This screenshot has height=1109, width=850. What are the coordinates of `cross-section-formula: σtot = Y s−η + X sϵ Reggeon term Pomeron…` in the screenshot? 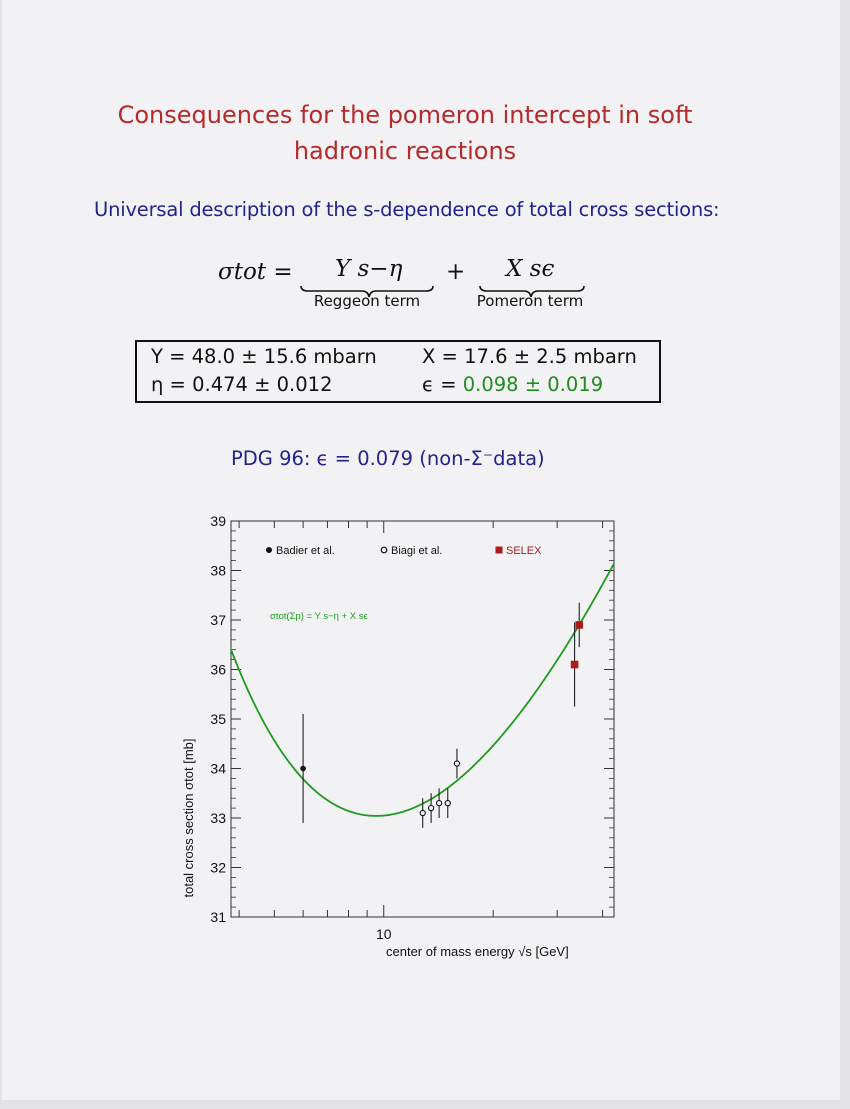 It's located at (401, 283).